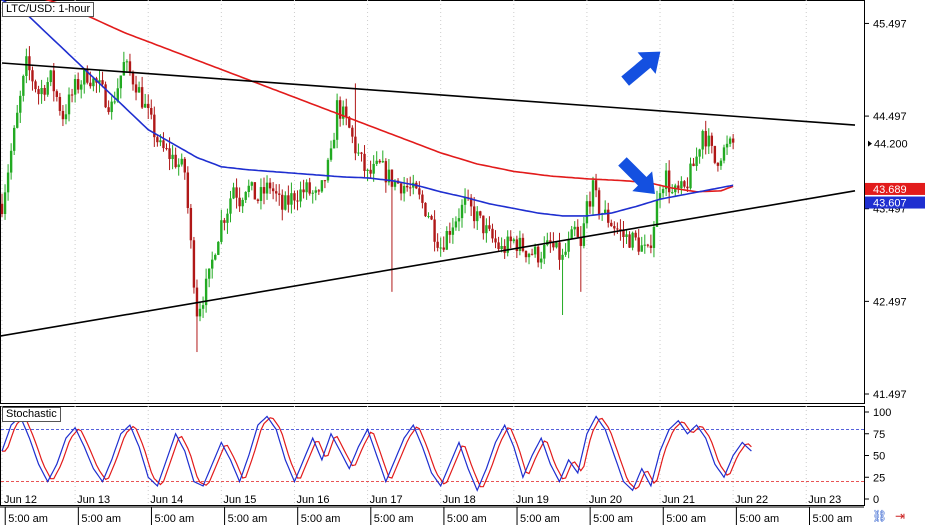 The image size is (925, 525). Describe the element at coordinates (882, 413) in the screenshot. I see `stoch-tick-label: 100` at that location.